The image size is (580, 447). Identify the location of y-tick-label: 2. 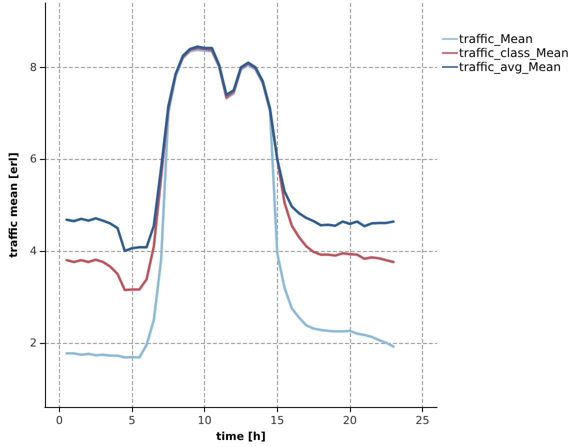
(33, 343).